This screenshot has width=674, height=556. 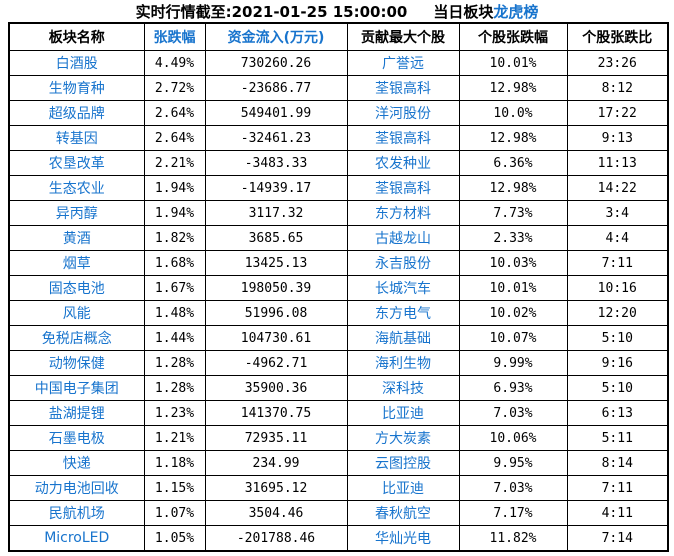 I want to click on stock-name-link: 春秋航空, so click(x=403, y=513).